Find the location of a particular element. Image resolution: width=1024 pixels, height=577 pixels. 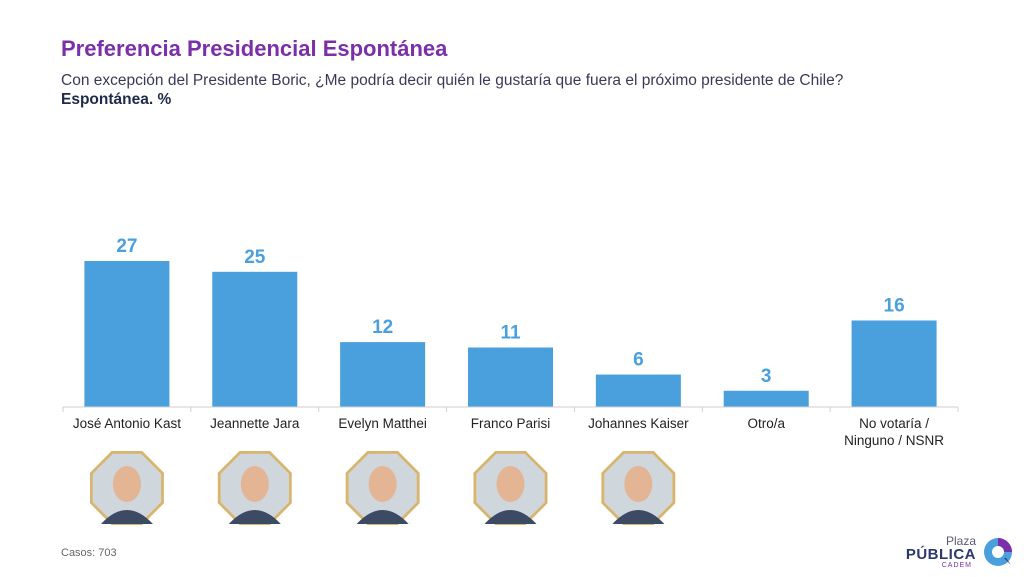

logo-line-3: CADEM is located at coordinates (956, 565).